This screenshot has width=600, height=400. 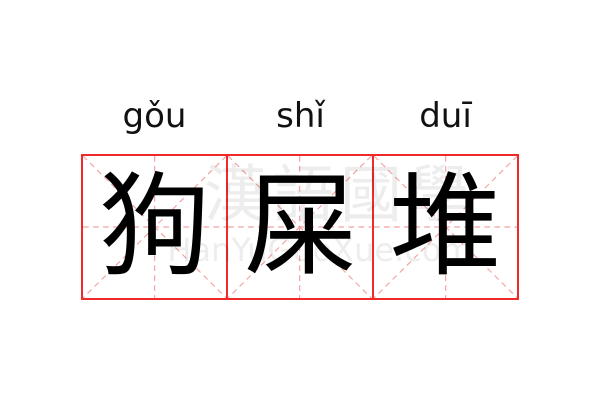 I want to click on character-cell-2: 堆, so click(x=445, y=227).